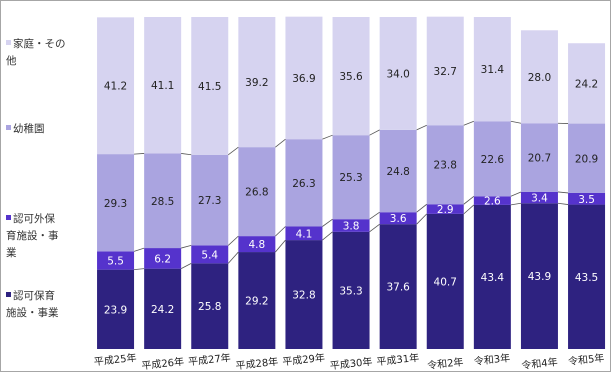 Image resolution: width=611 pixels, height=392 pixels. I want to click on data-label: 26.8, so click(256, 193).